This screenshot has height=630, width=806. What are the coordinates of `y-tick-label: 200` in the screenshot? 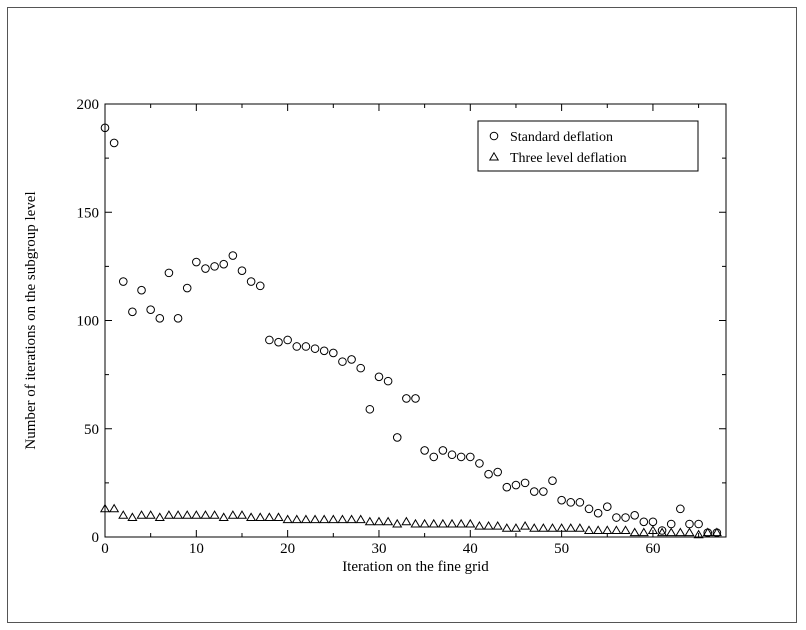 It's located at (88, 105).